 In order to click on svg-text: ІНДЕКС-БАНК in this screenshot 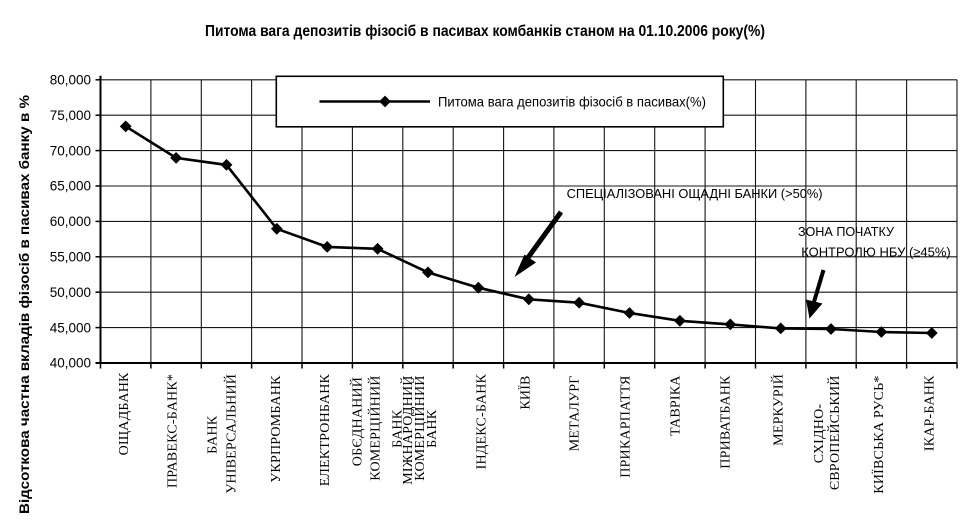, I will do `click(482, 421)`.